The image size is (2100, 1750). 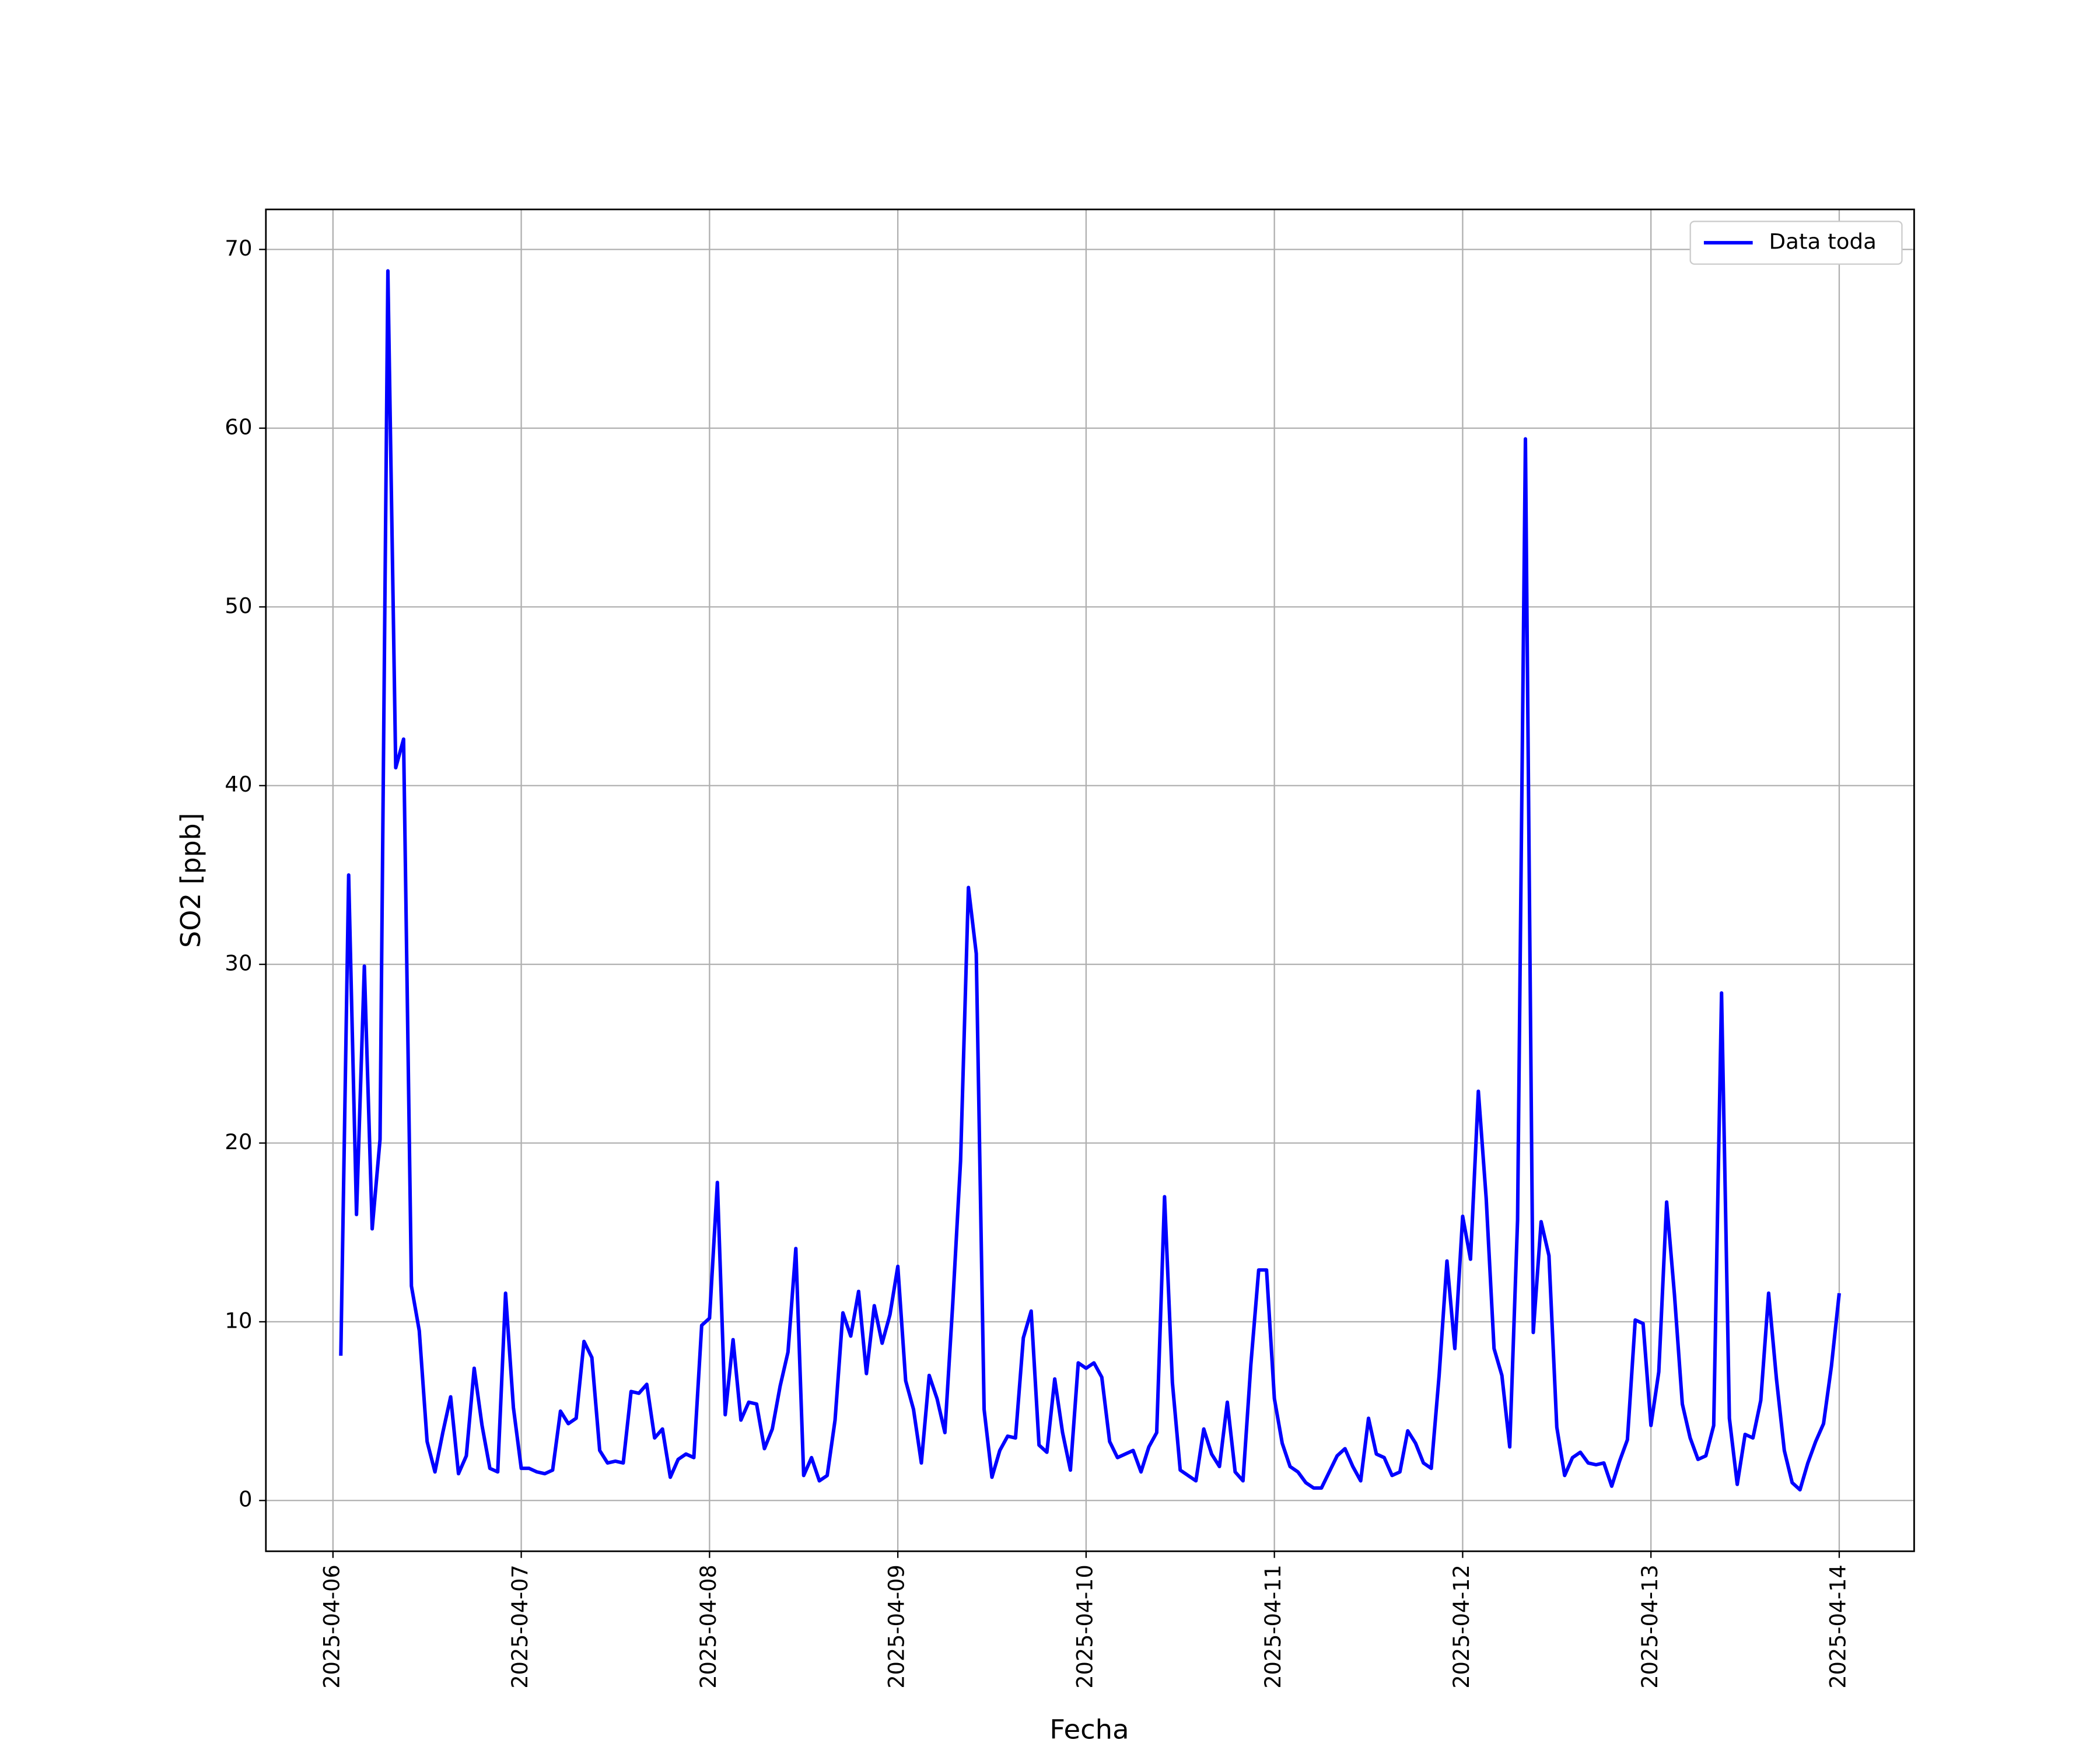 What do you see at coordinates (238, 1321) in the screenshot?
I see `y-tick-label: 10` at bounding box center [238, 1321].